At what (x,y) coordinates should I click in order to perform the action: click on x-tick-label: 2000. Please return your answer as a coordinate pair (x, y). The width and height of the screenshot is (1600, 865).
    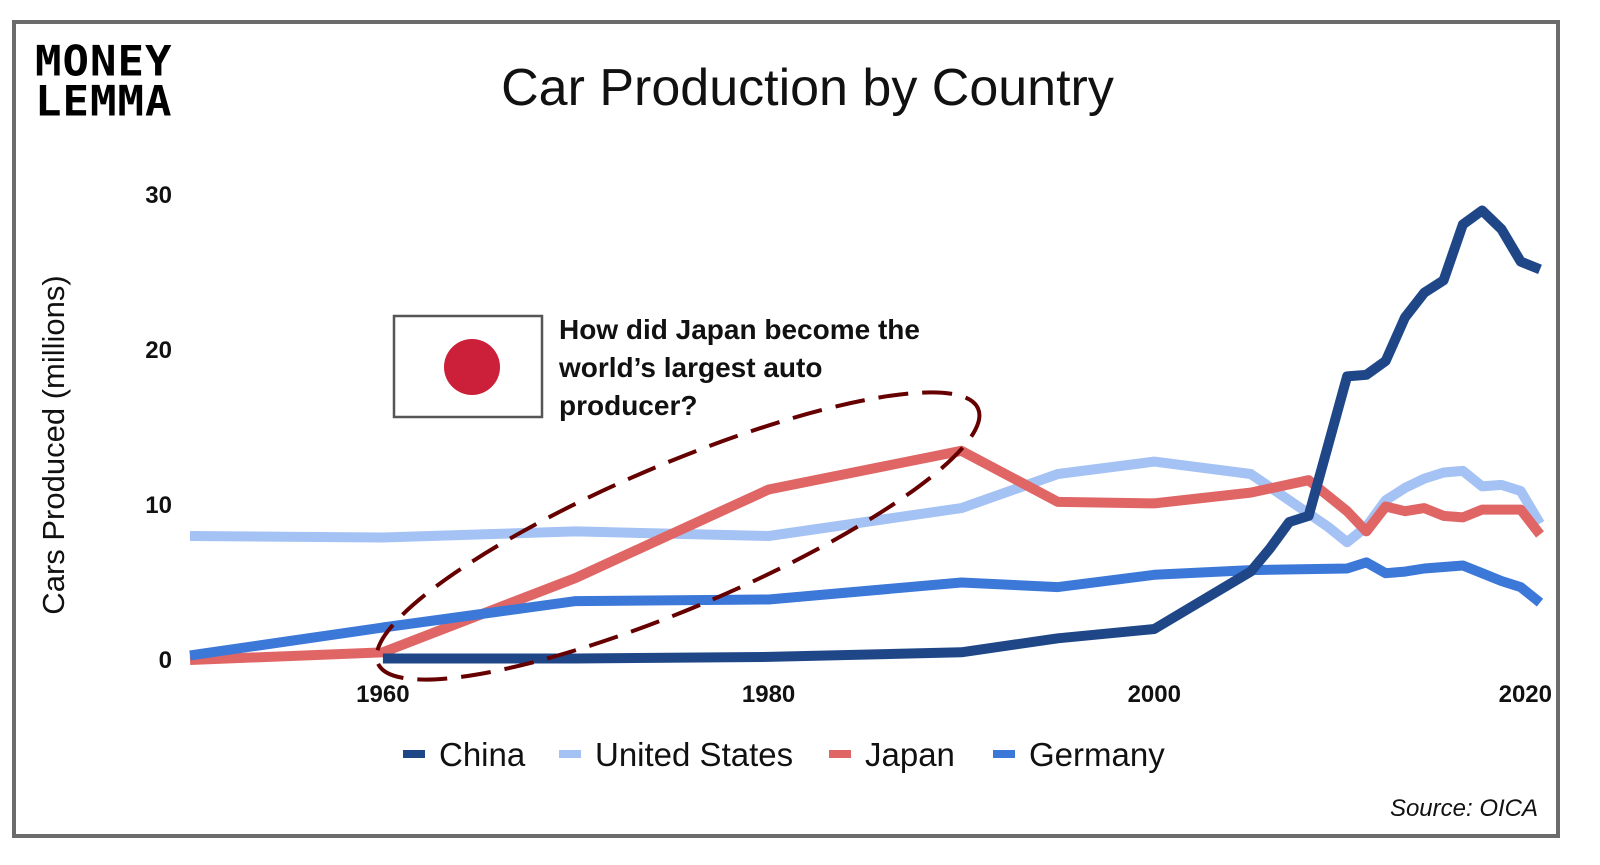
    Looking at the image, I should click on (1154, 694).